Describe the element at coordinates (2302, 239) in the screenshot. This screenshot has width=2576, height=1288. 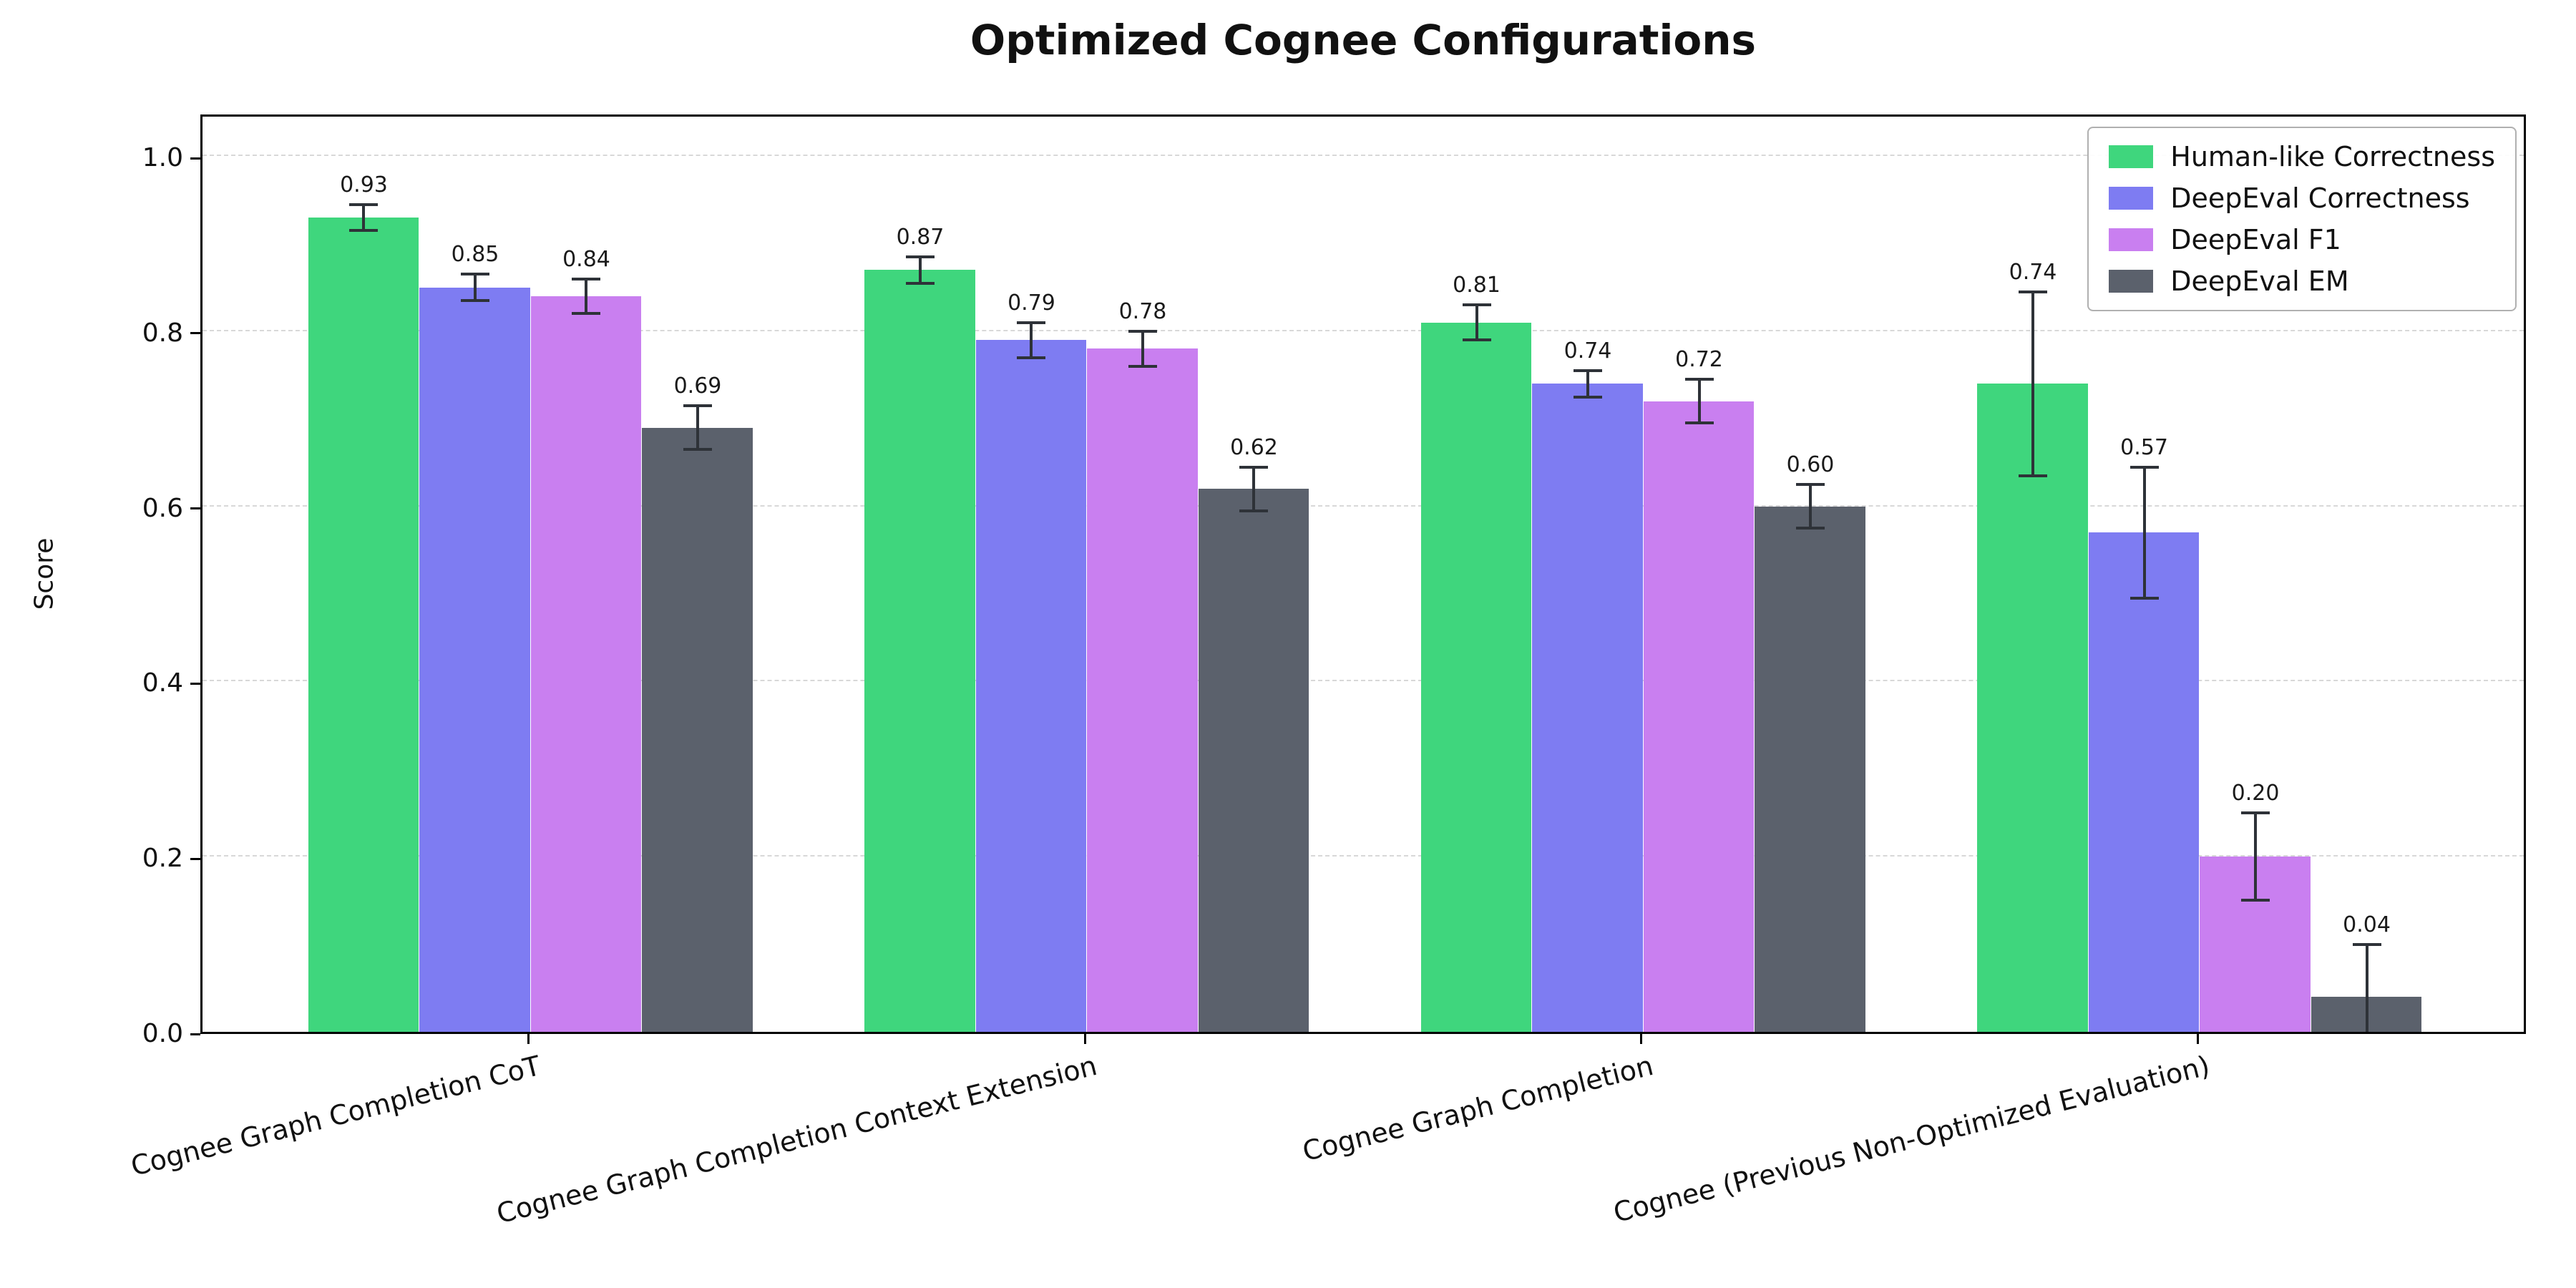
I see `legend-item: DeepEval F1` at that location.